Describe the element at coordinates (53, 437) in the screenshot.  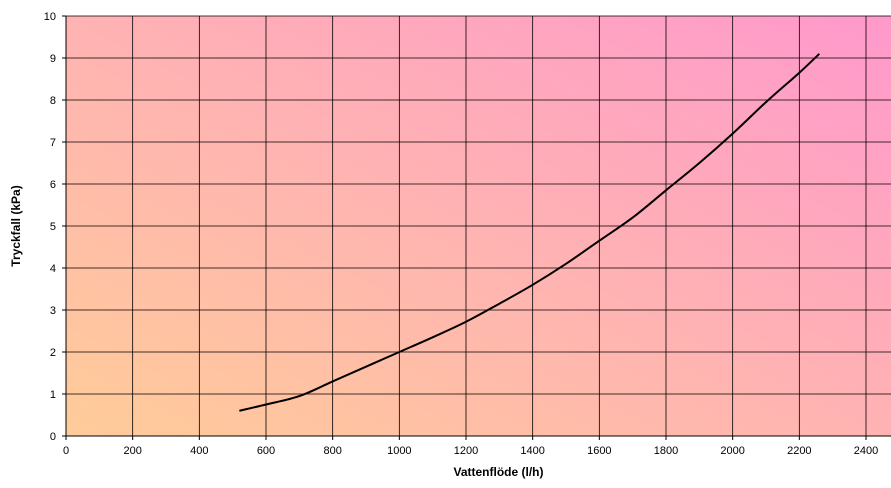
I see `y-tick-label: 0` at that location.